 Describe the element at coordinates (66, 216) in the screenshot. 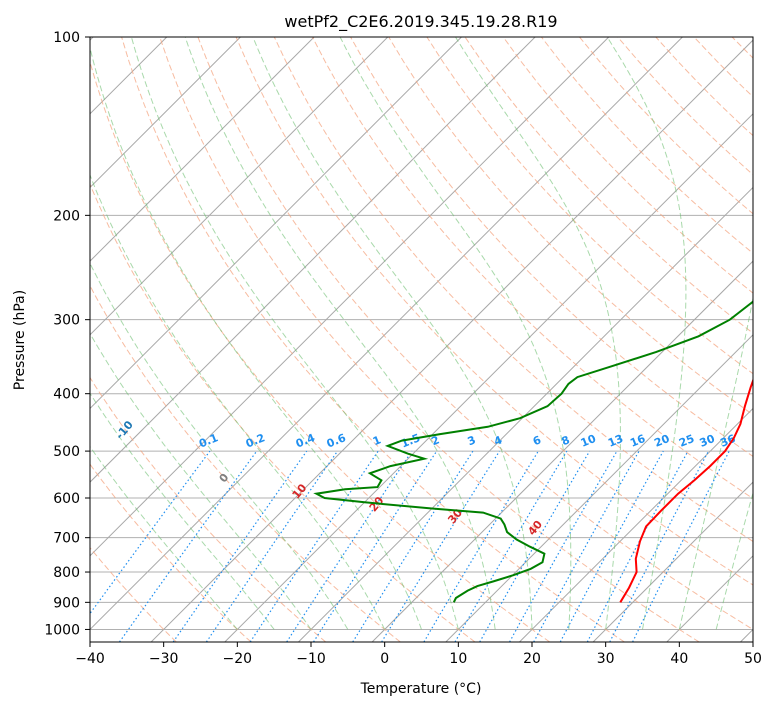

I see `y-tick-label: 200` at that location.